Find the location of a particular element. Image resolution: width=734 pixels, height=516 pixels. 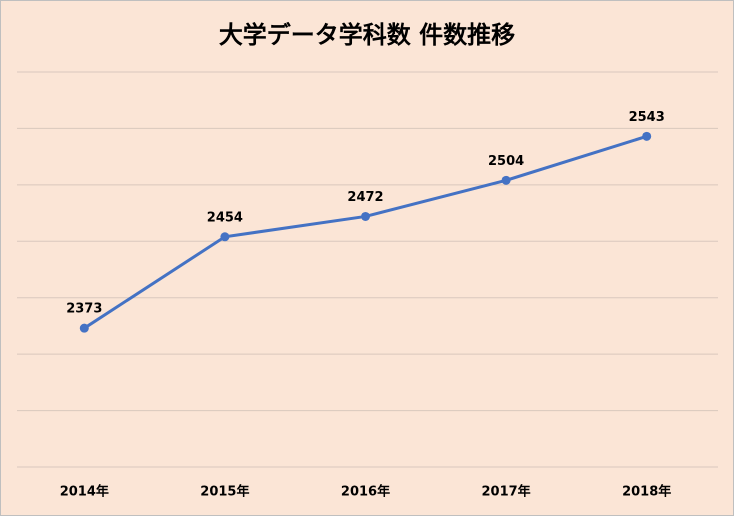

data-label: 2373 is located at coordinates (84, 309).